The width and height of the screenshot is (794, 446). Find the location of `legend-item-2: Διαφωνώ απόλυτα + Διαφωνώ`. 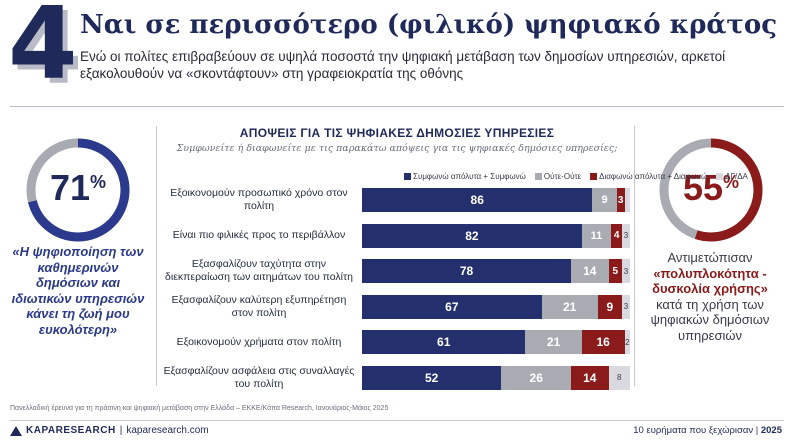

legend-item-2: Διαφωνώ απόλυτα + Διαφωνώ is located at coordinates (648, 176).